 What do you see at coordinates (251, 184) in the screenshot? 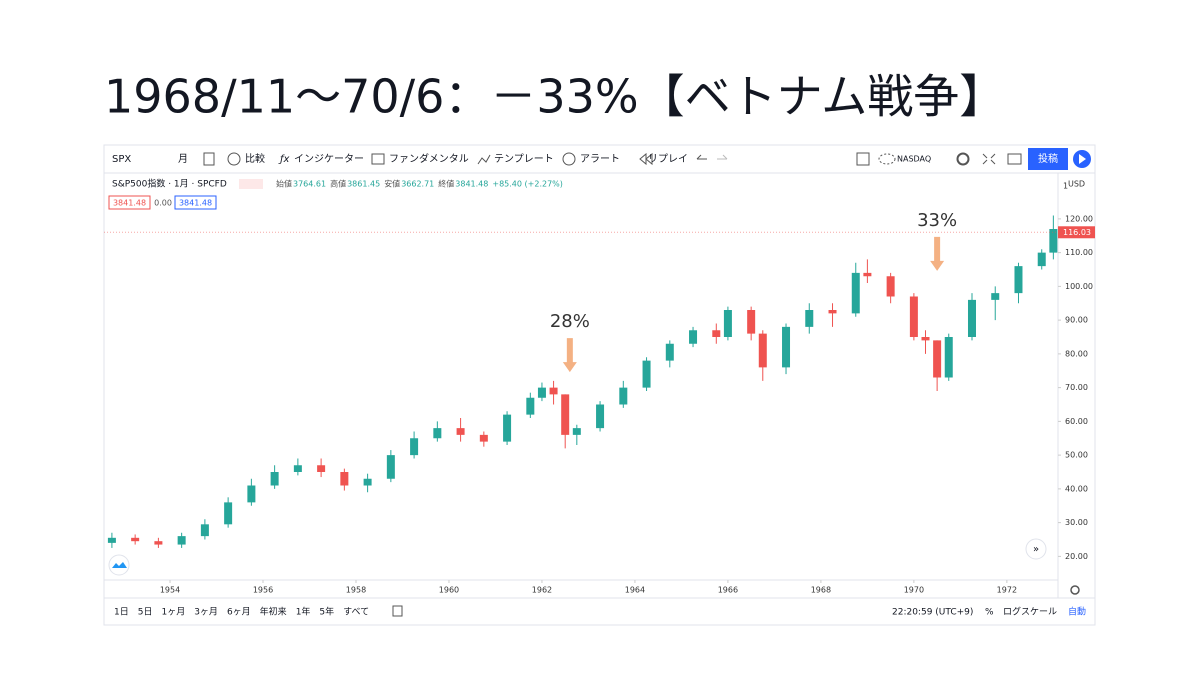
I see `visibility-toggle` at bounding box center [251, 184].